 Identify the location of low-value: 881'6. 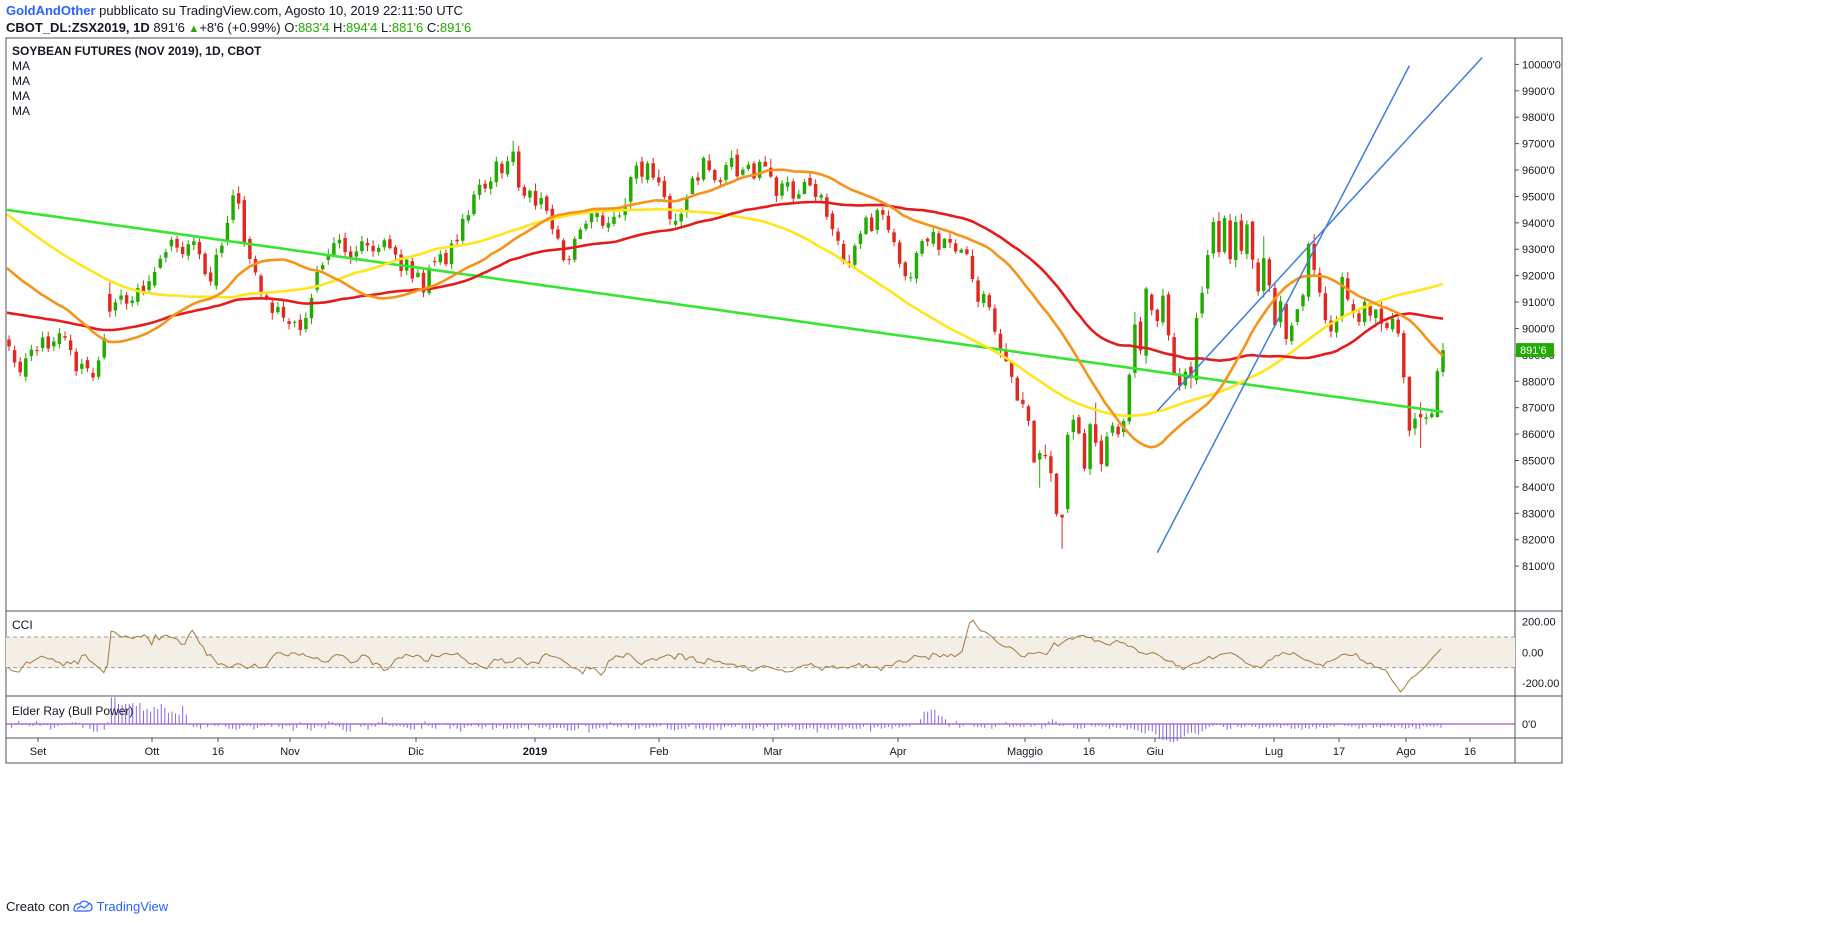
(407, 27).